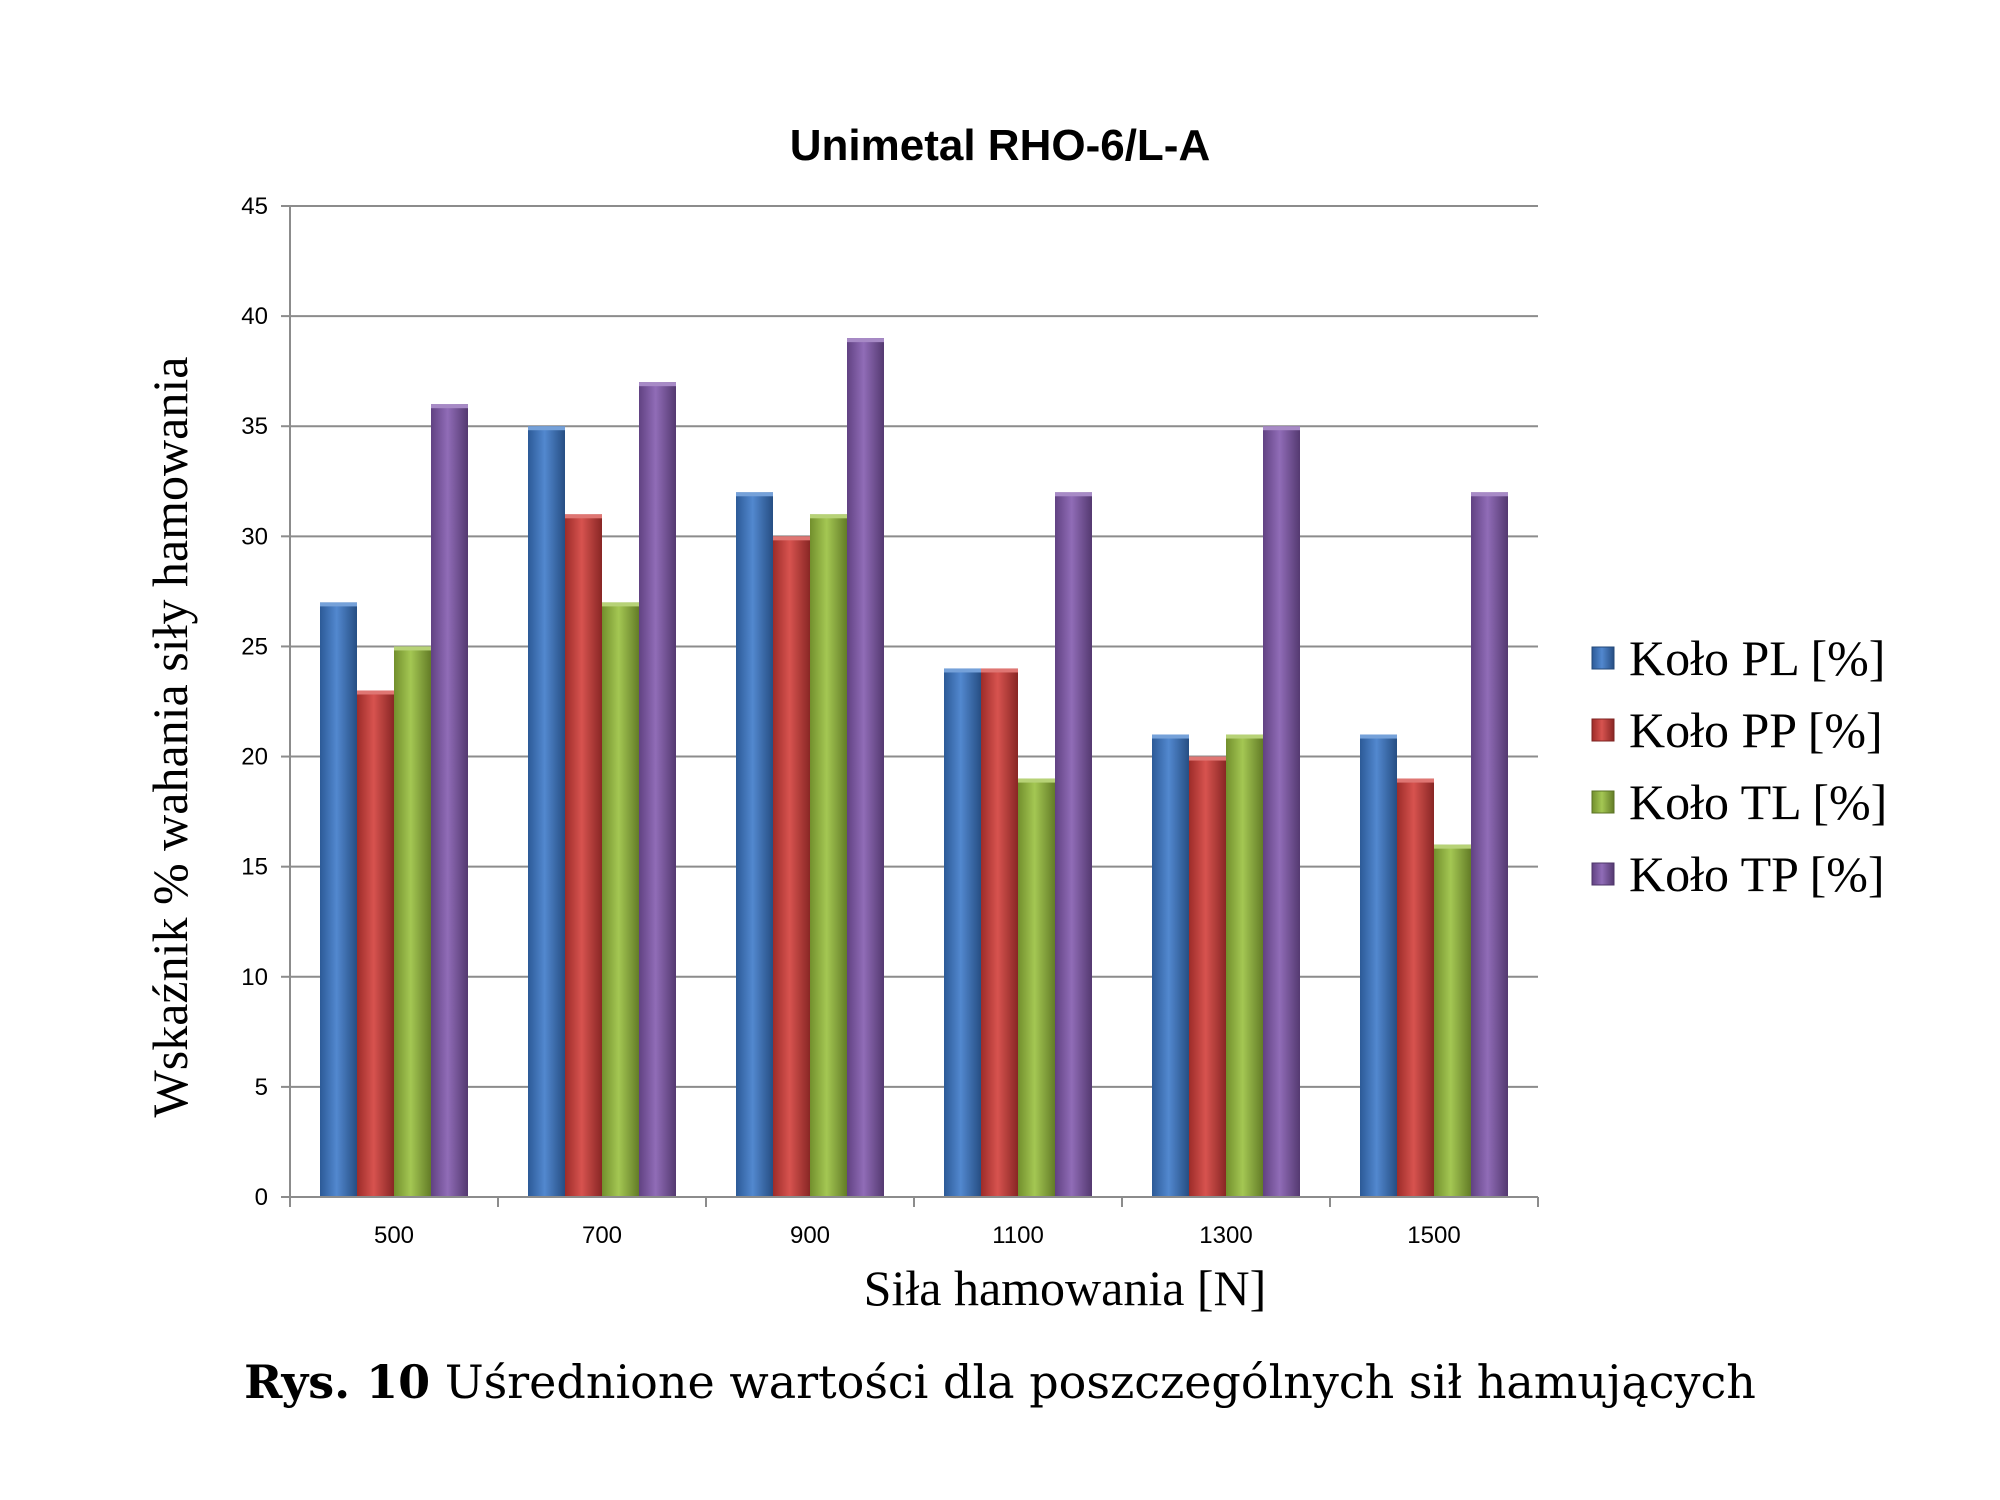  I want to click on legend-label: Koło PP [%], so click(1756, 730).